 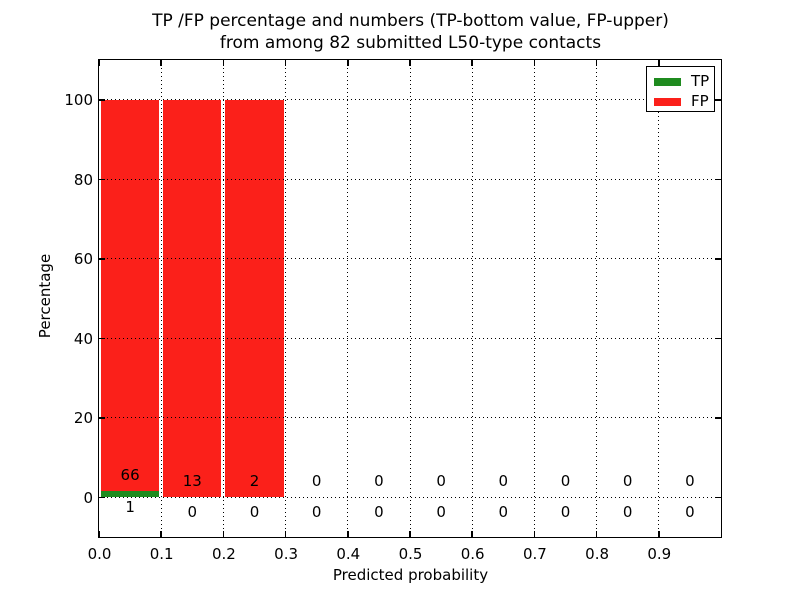 I want to click on x-tick-label: 0.5, so click(x=410, y=554).